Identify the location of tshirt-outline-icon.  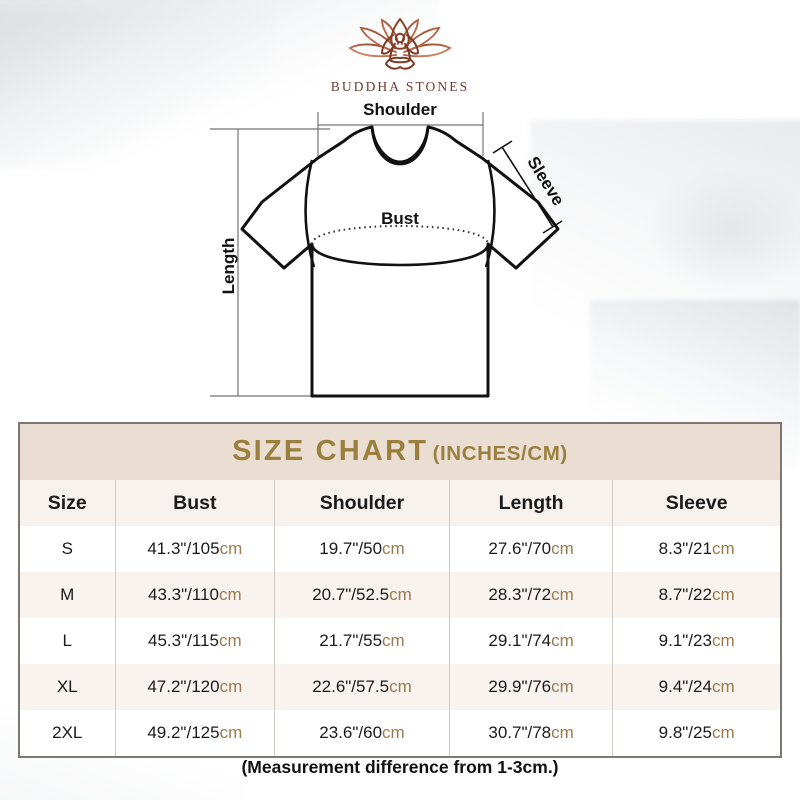
(400, 261).